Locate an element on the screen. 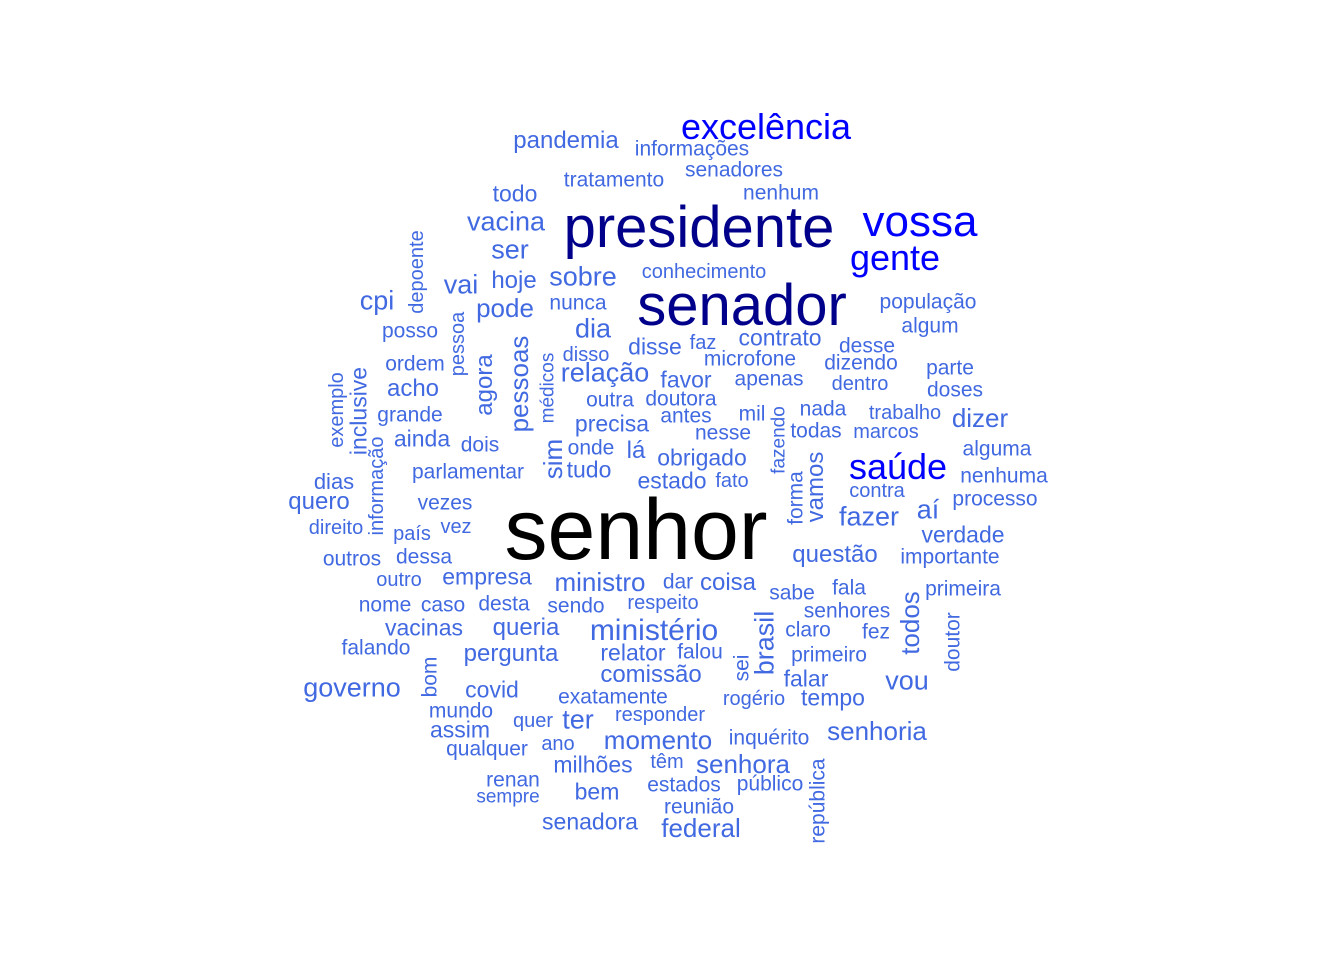 The image size is (1344, 960). word-qualquer: qualquer is located at coordinates (487, 749).